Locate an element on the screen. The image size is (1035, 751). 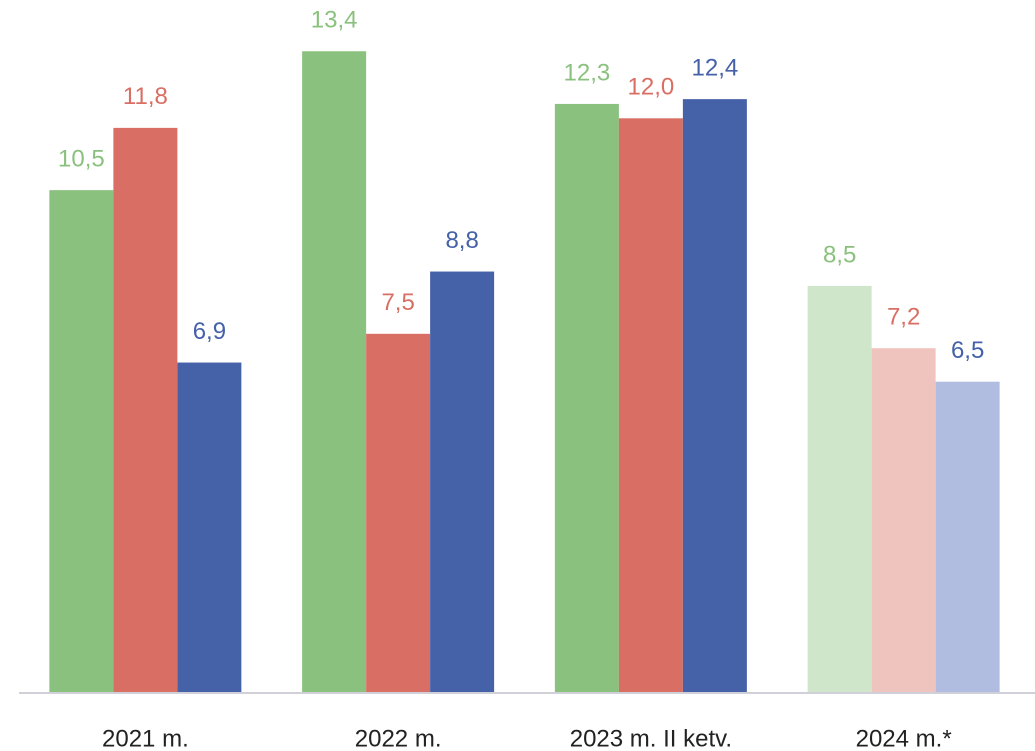
value-label: 6,5 is located at coordinates (967, 350).